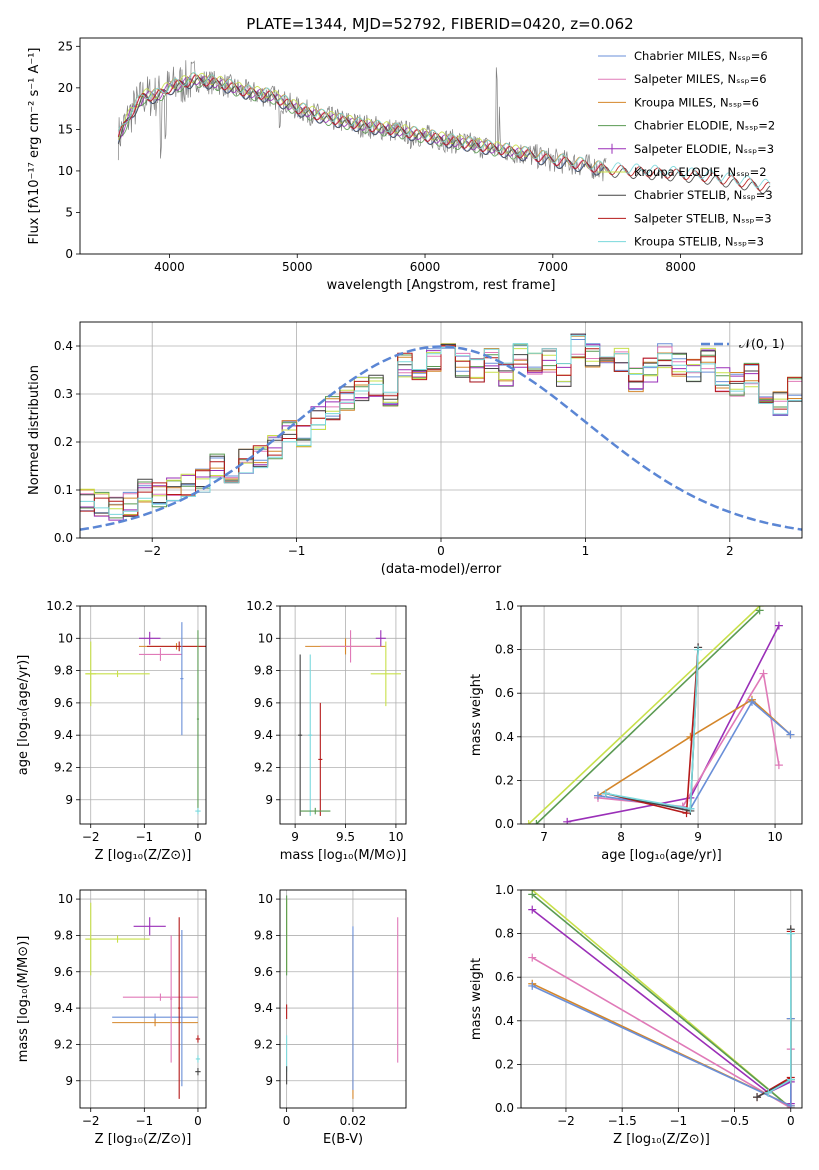 The image size is (819, 1170). Describe the element at coordinates (395, 837) in the screenshot. I see `x-tick-label: 10` at that location.